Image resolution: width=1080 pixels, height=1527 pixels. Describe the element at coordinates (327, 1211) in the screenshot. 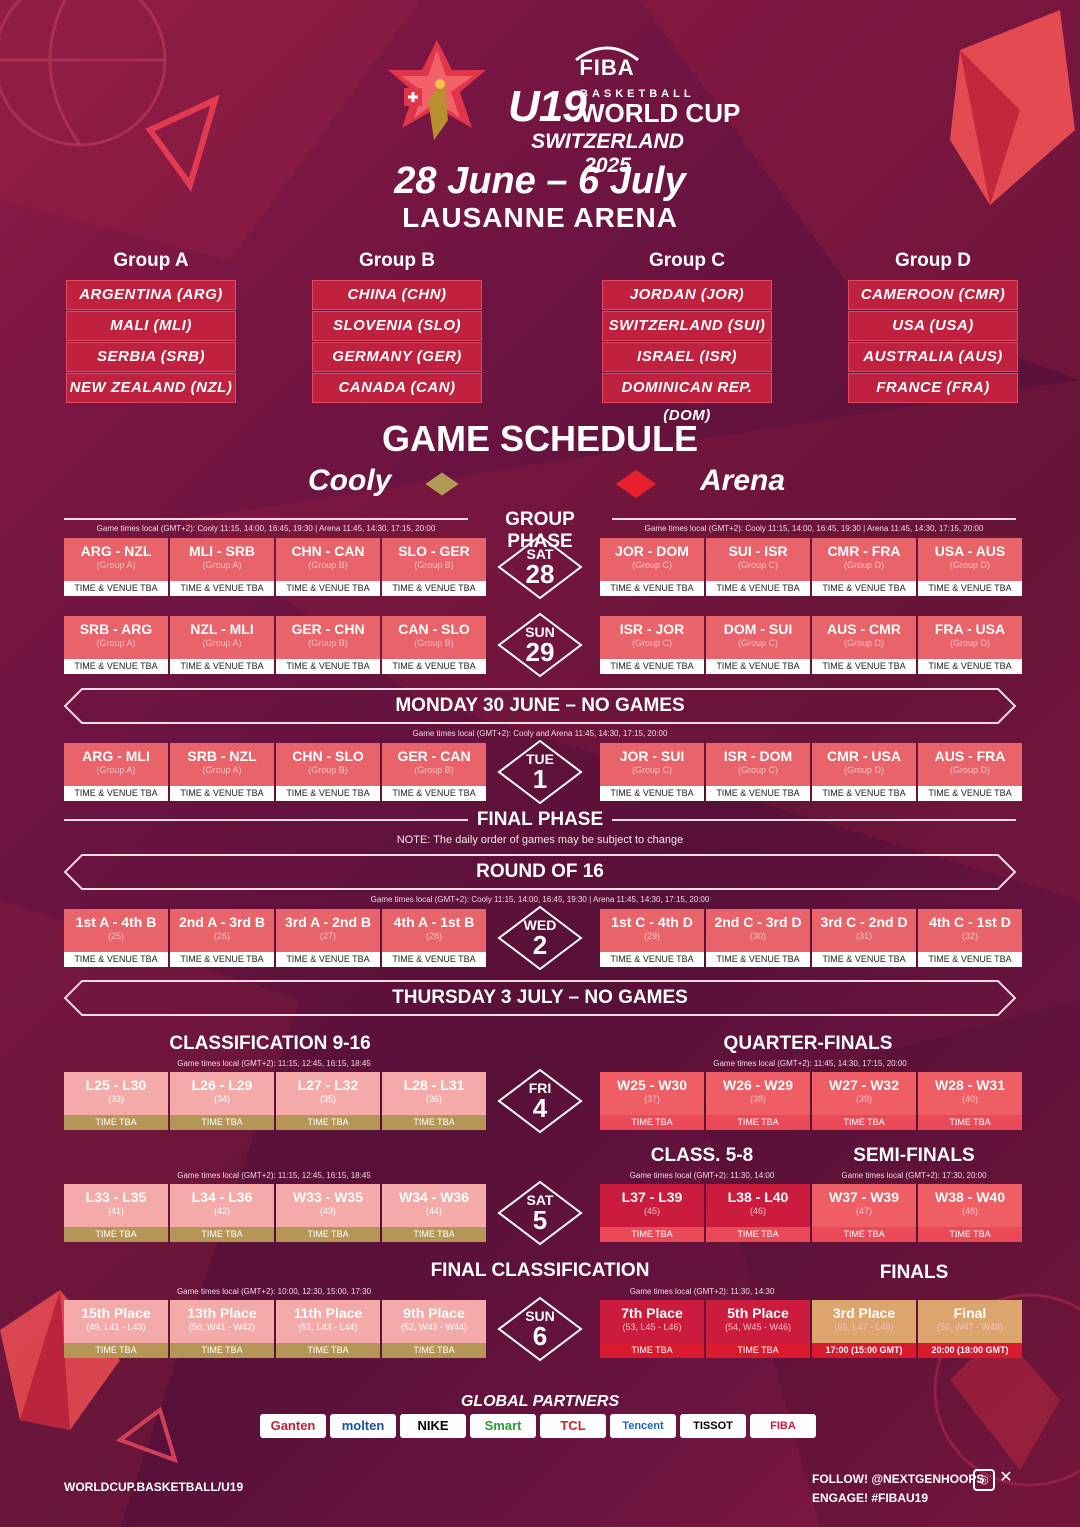

I see `game-info: (43)` at that location.